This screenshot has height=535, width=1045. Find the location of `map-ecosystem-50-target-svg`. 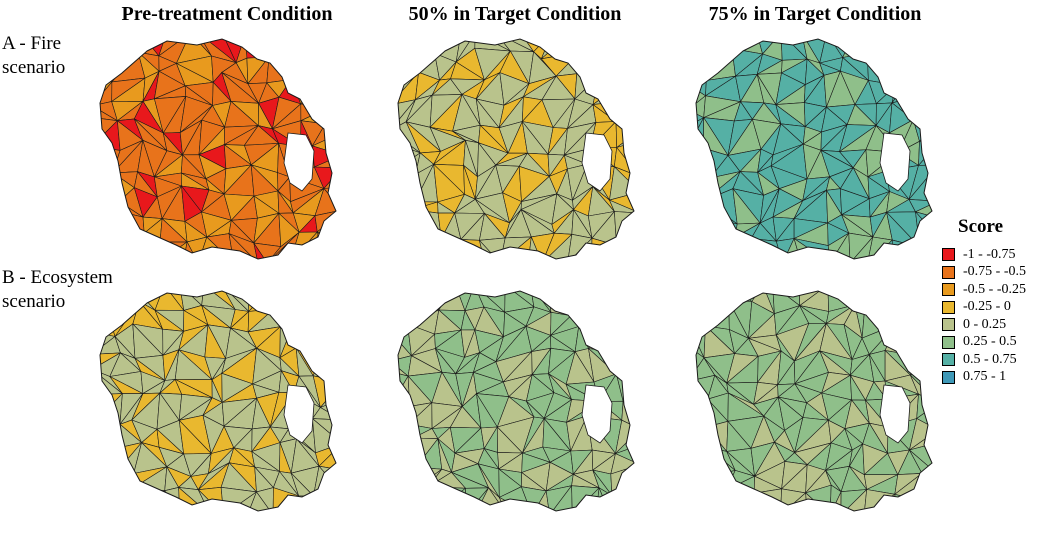

map-ecosystem-50-target-svg is located at coordinates (516, 401).